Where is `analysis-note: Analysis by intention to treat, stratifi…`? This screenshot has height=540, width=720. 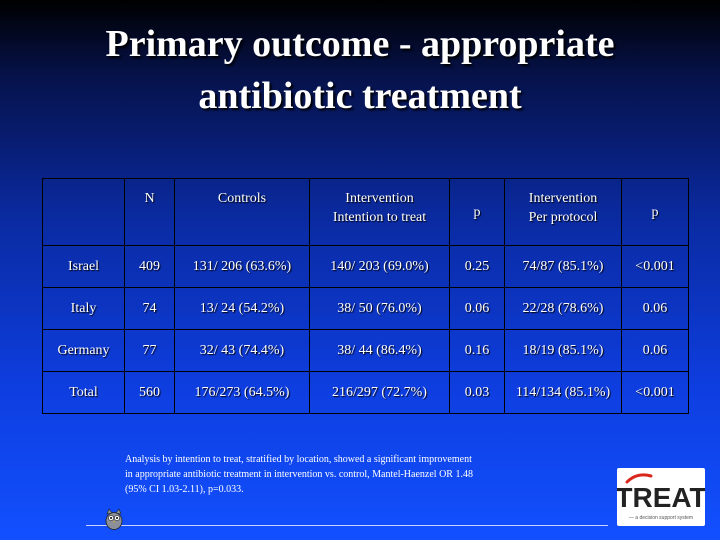 analysis-note: Analysis by intention to treat, stratifi… is located at coordinates (340, 474).